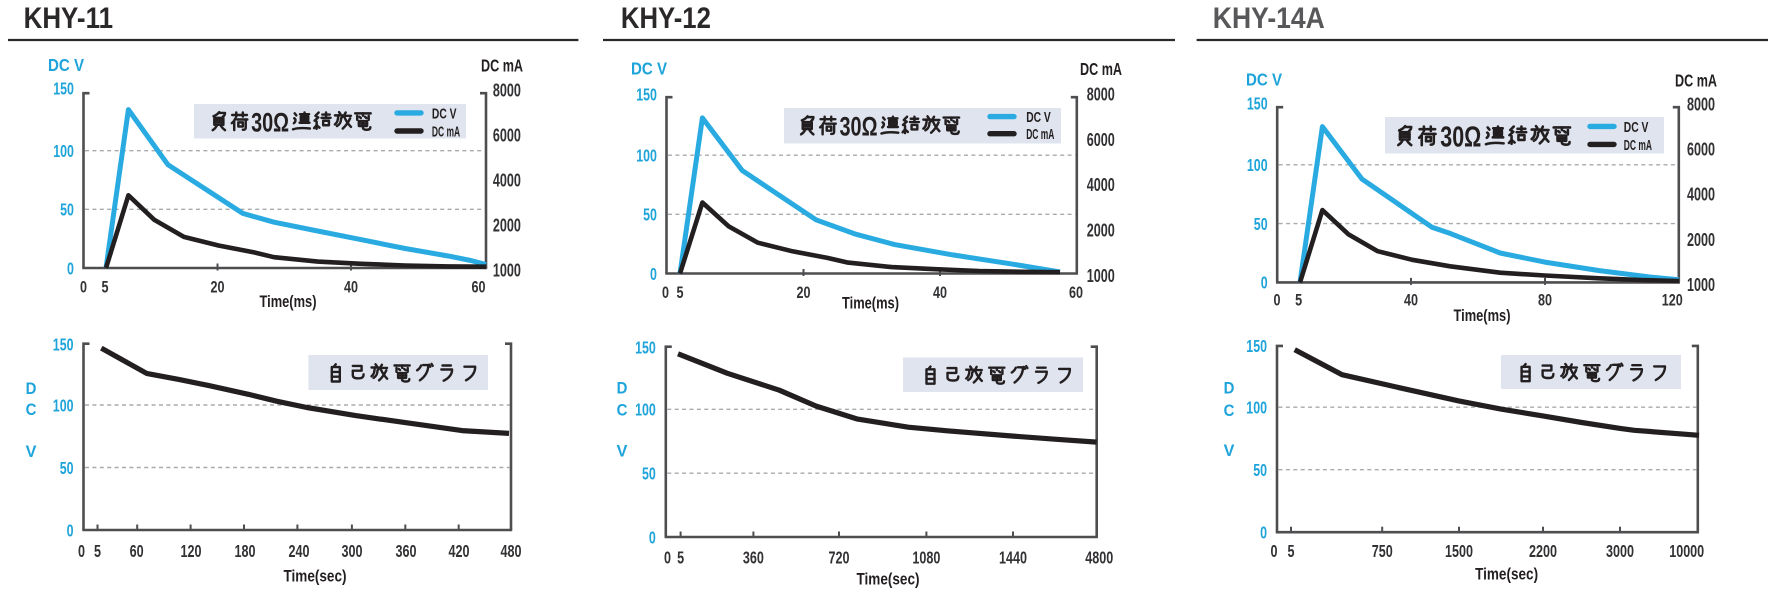 This screenshot has width=1780, height=594. I want to click on svg-text: 180, so click(245, 551).